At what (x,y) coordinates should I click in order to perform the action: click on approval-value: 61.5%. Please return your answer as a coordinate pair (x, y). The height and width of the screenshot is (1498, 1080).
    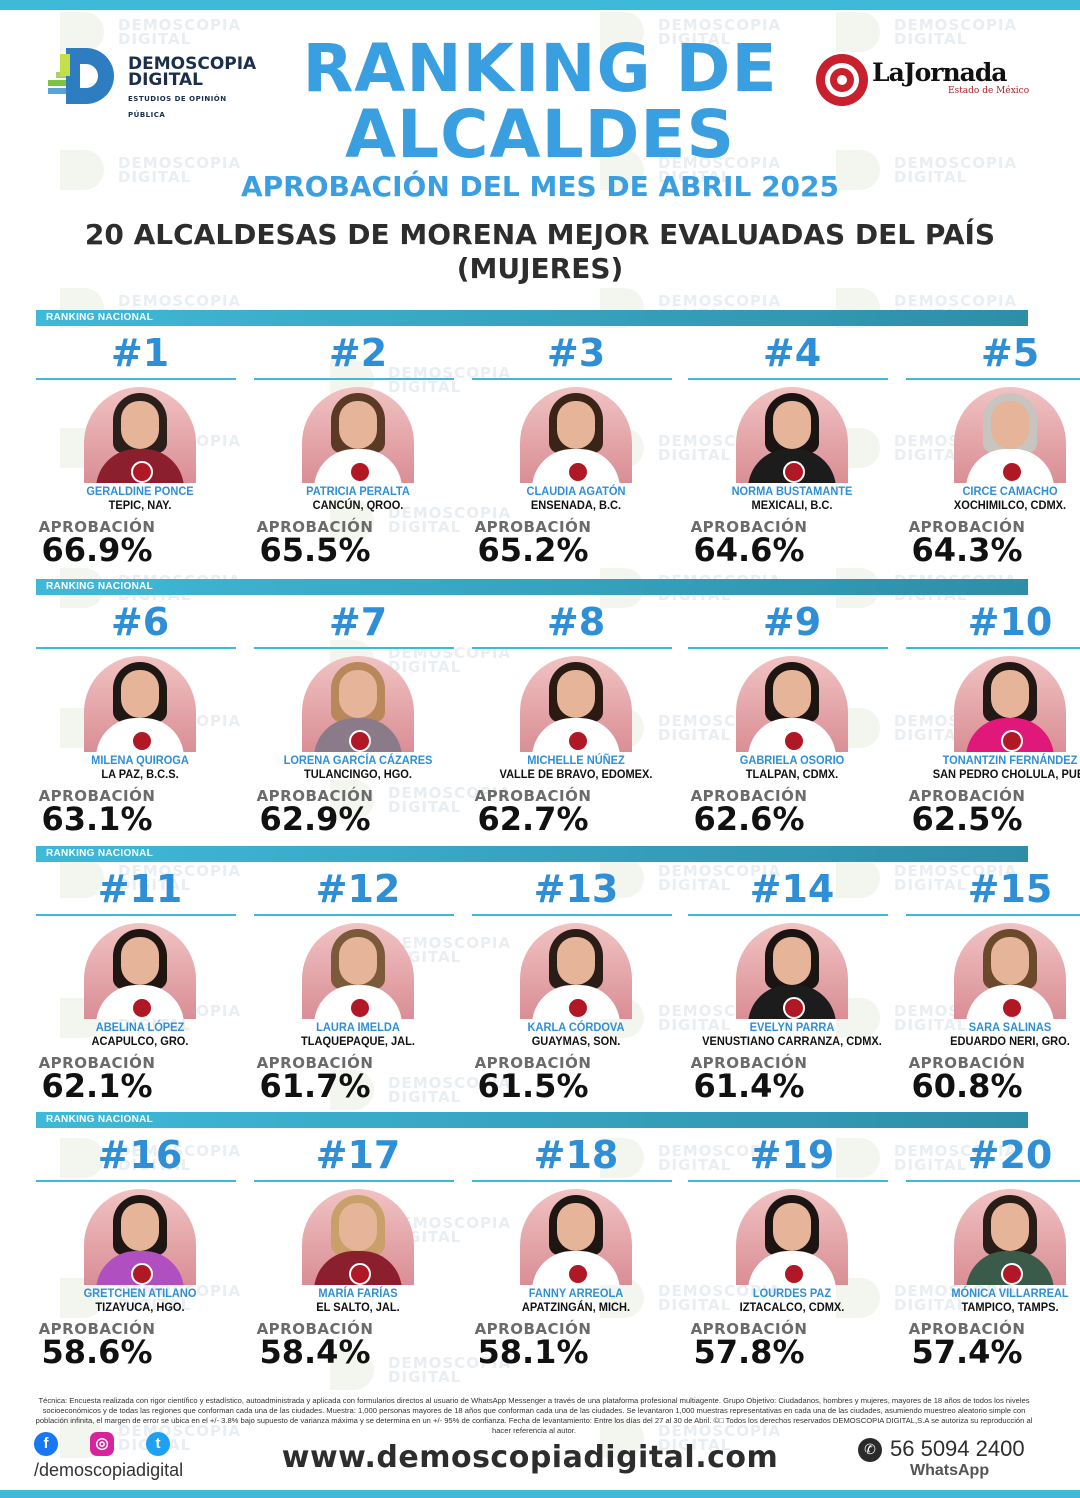
    Looking at the image, I should click on (533, 1086).